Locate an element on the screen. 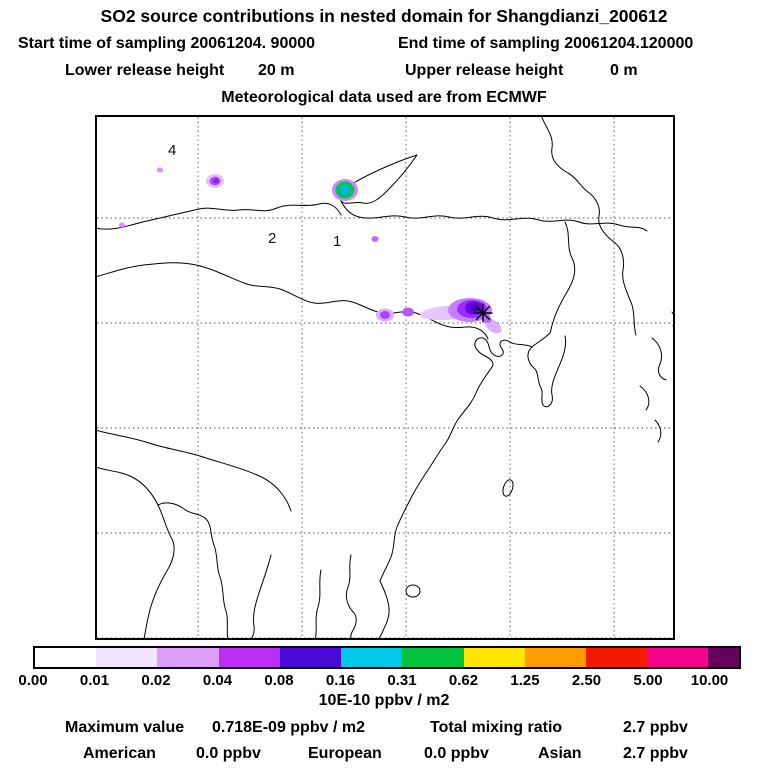  colorbar-unit-label: 10E-10 ppbv / m2 is located at coordinates (384, 700).